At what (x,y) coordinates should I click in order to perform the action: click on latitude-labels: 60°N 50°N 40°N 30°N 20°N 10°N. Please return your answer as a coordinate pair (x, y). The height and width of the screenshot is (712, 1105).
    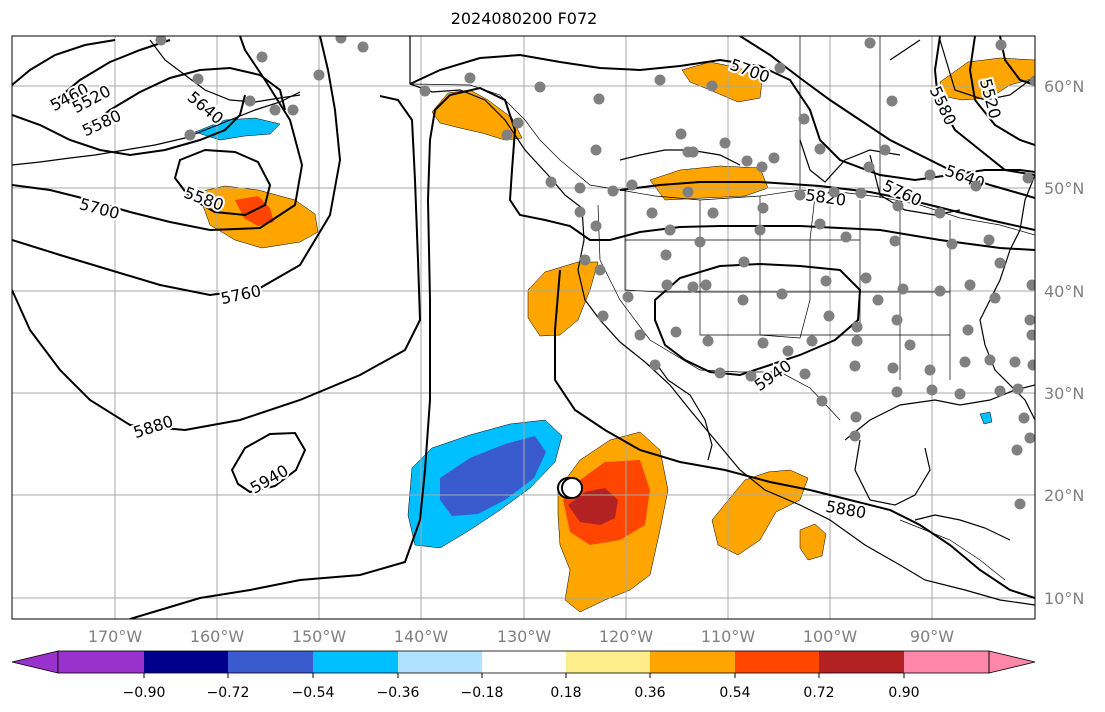
    Looking at the image, I should click on (1064, 342).